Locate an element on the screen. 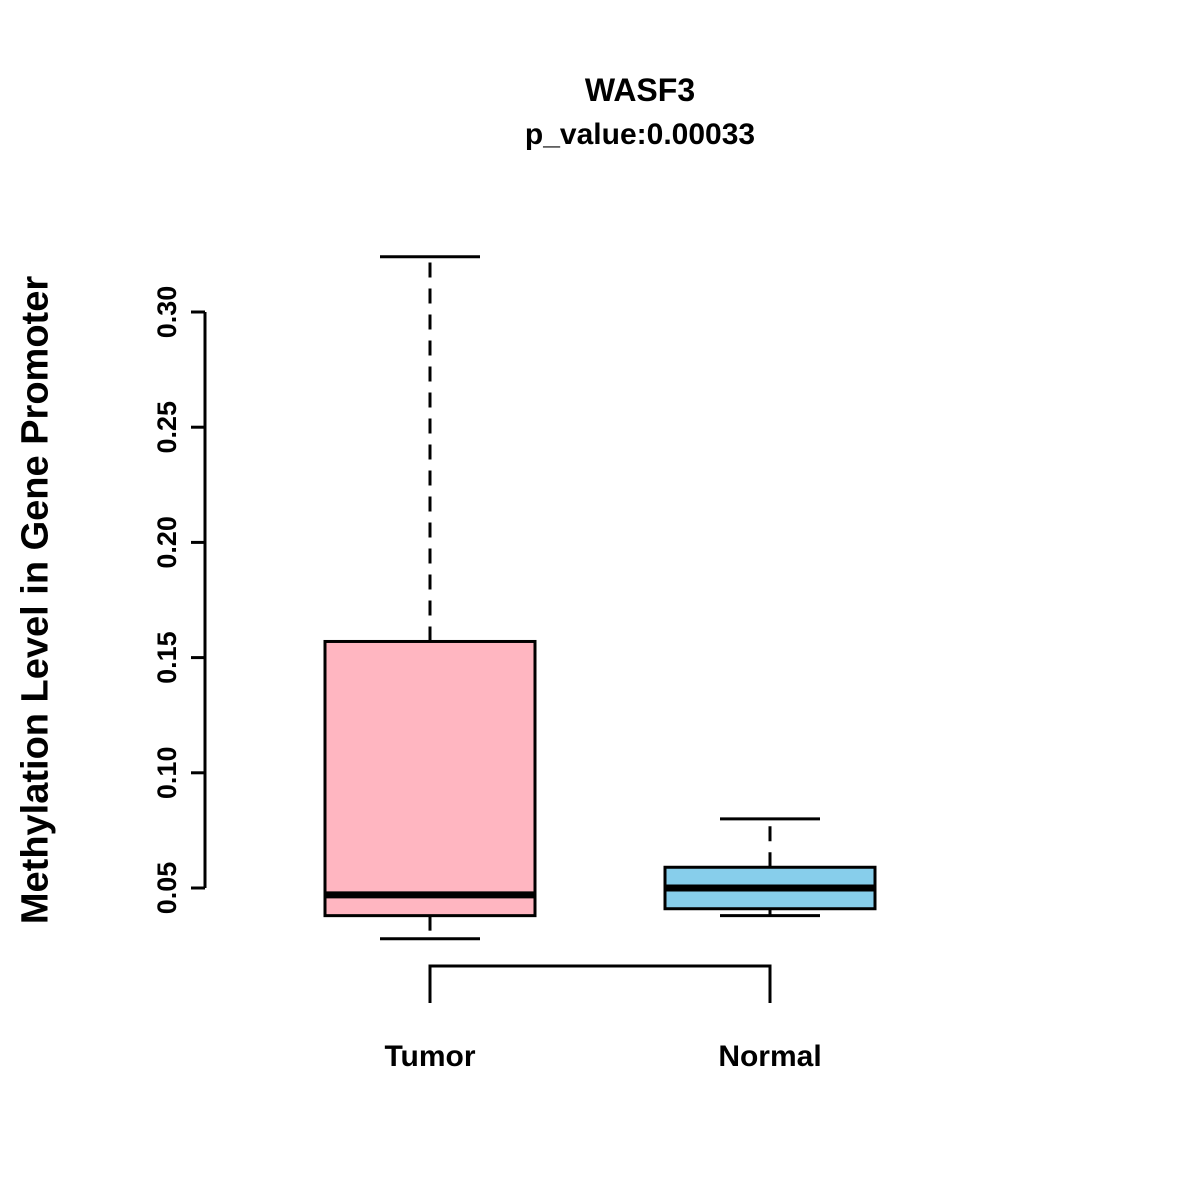 The width and height of the screenshot is (1200, 1200). y-axis-tick-label: 0.30 is located at coordinates (167, 312).